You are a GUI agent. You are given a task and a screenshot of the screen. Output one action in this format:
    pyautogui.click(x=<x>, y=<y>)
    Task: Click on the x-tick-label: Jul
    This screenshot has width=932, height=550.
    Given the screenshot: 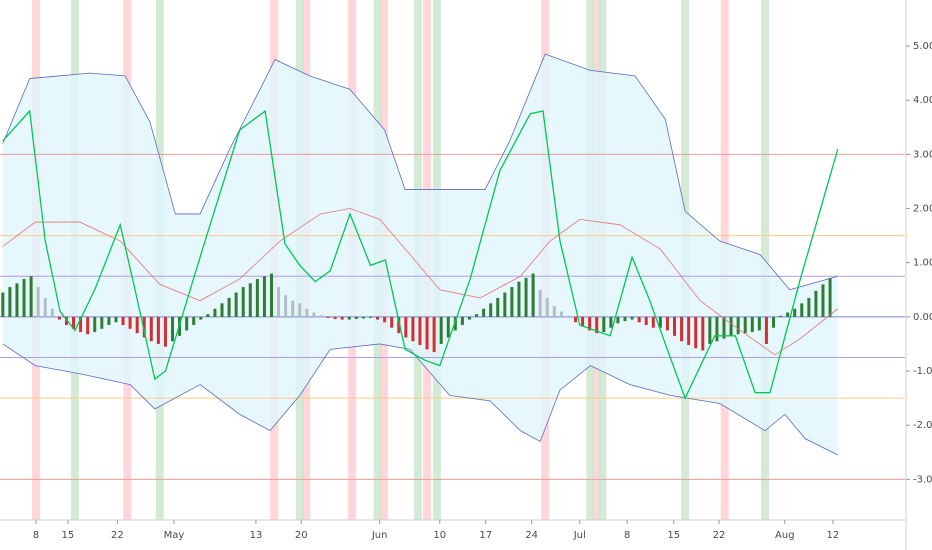 What is the action you would take?
    pyautogui.click(x=579, y=535)
    